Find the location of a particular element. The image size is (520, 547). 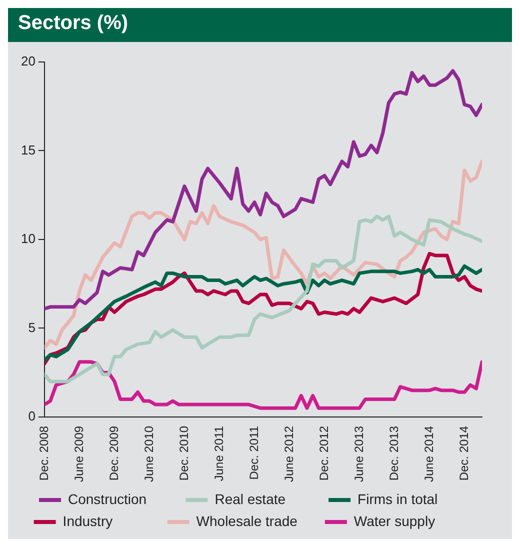

x-tick-label: Dec. 2008 is located at coordinates (43, 453).